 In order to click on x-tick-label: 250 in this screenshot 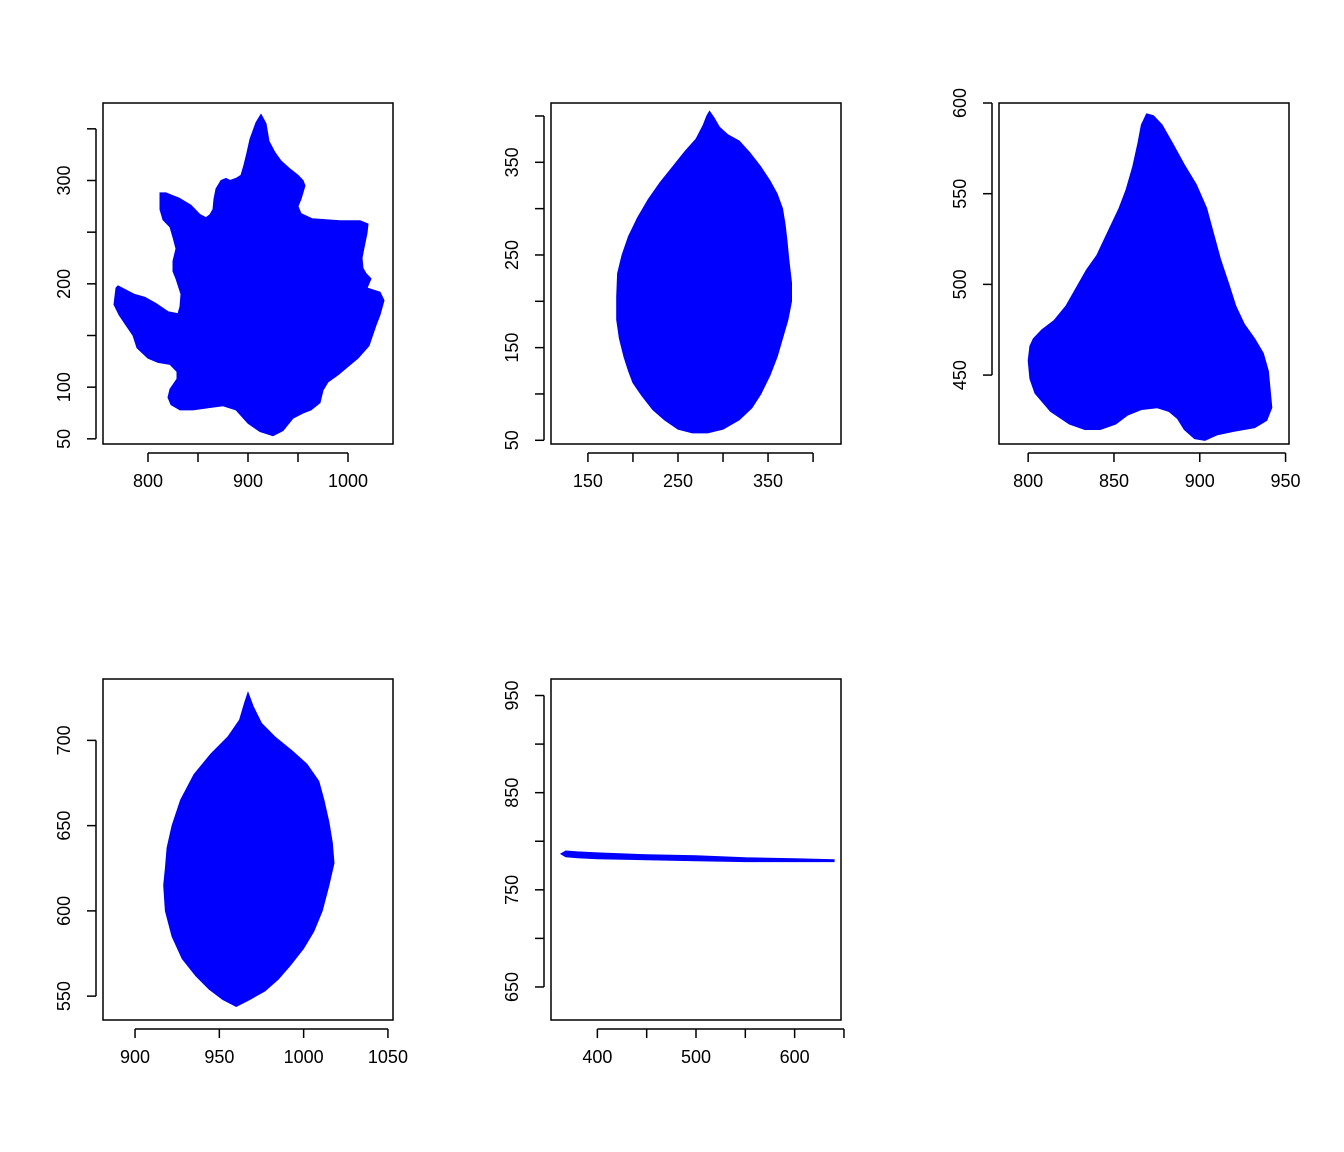, I will do `click(678, 481)`.